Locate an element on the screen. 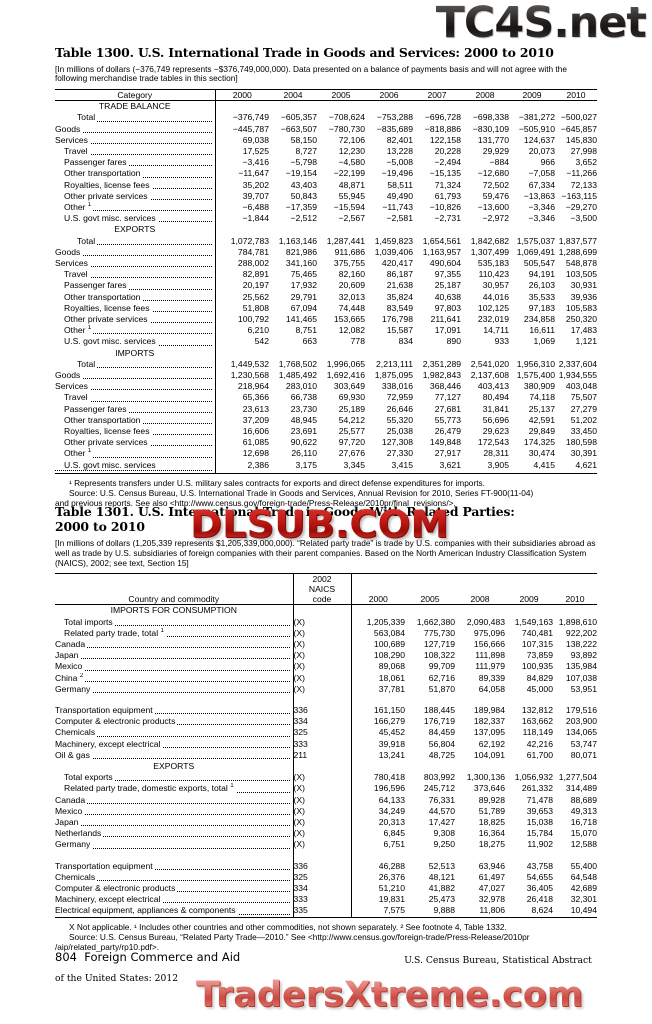  data-cell: −10,826 is located at coordinates (445, 206).